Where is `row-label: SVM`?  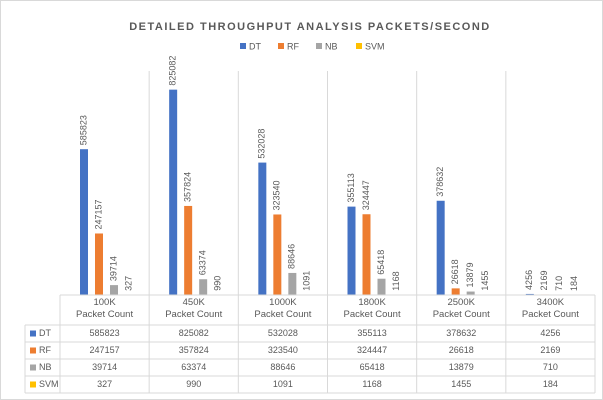 row-label: SVM is located at coordinates (49, 384).